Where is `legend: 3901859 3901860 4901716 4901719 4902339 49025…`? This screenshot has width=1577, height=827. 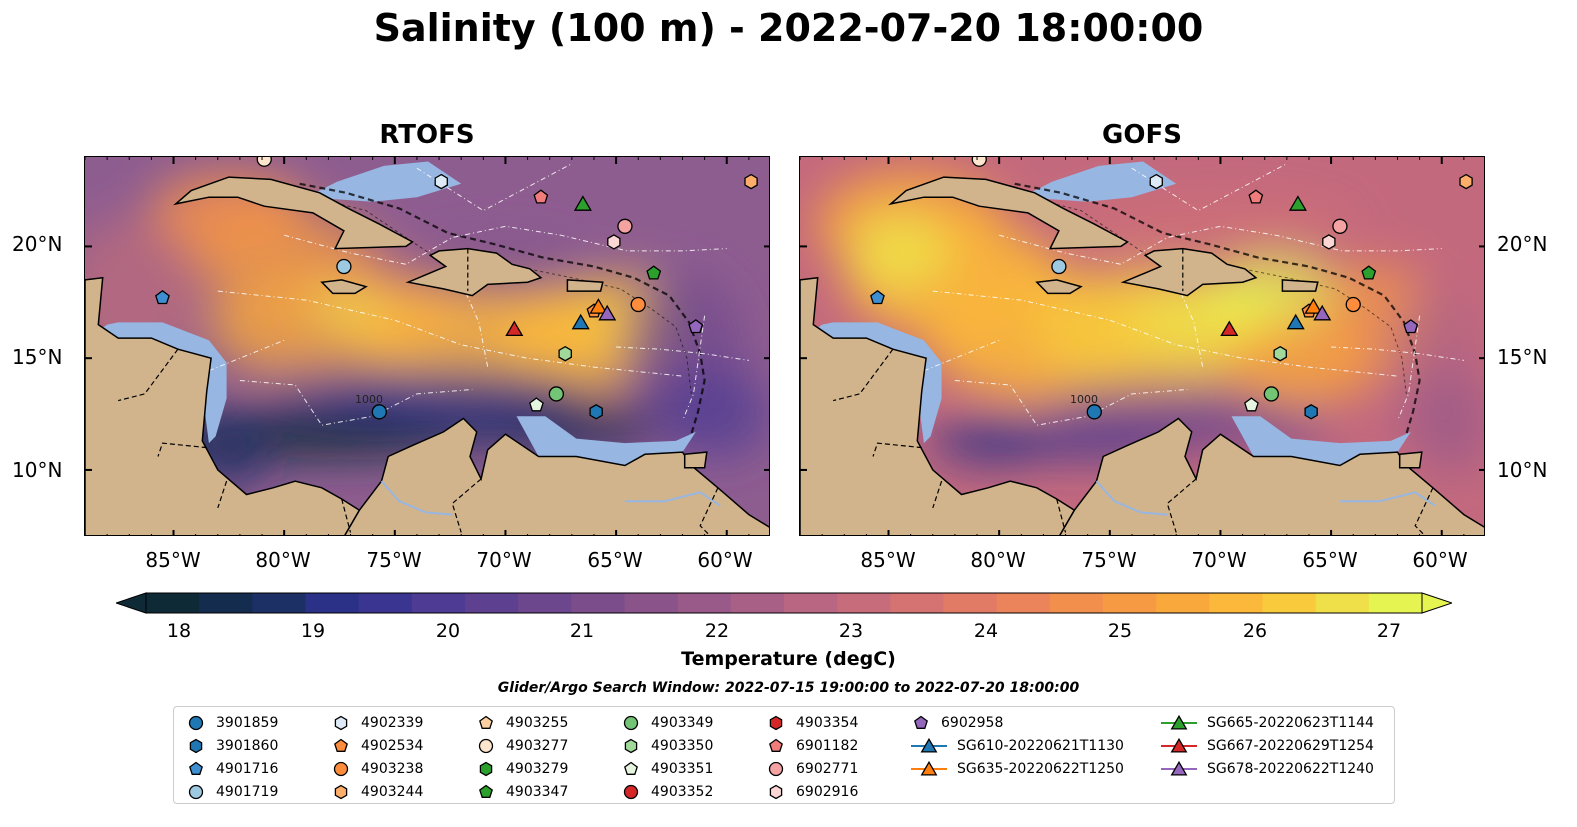 legend: 3901859 3901860 4901716 4901719 4902339 49025… is located at coordinates (784, 755).